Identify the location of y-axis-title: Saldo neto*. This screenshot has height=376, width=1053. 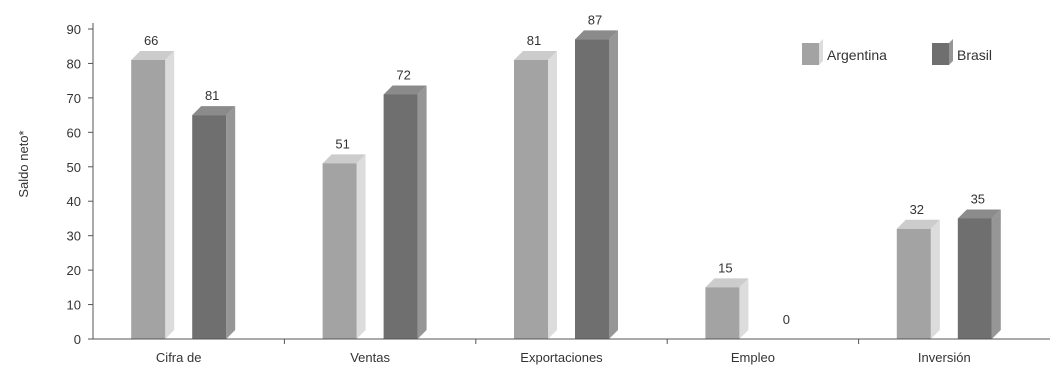
(23, 163).